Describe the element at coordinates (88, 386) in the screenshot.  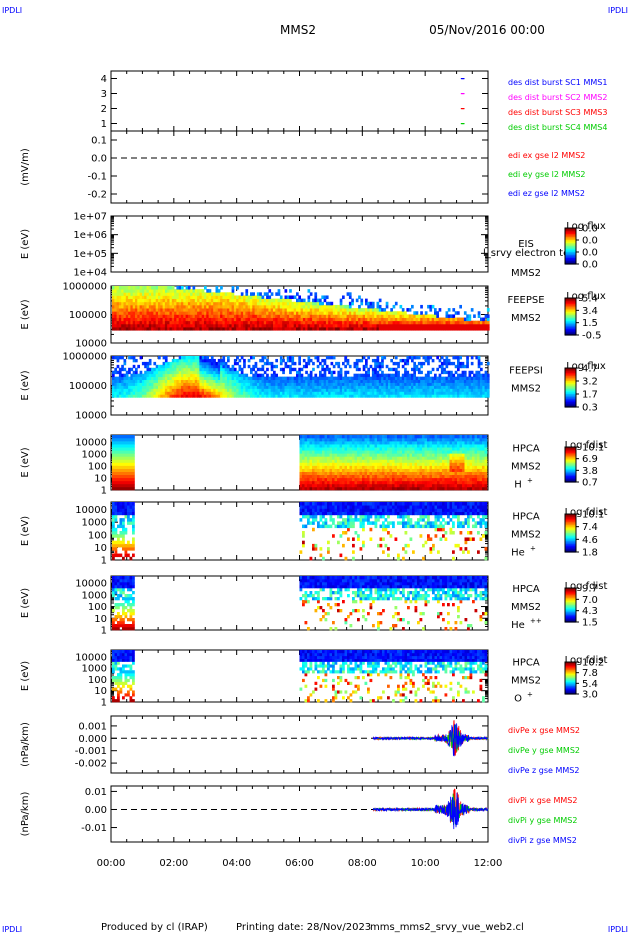
I see `panel-feepsi-ytick-label: 100000` at that location.